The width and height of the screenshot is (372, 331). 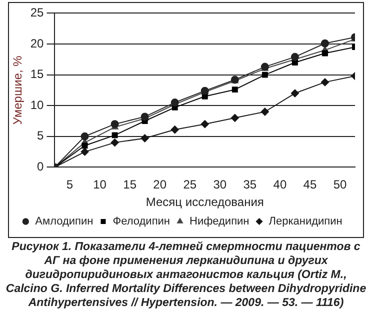 I want to click on x-tick-label: 35, so click(x=250, y=185).